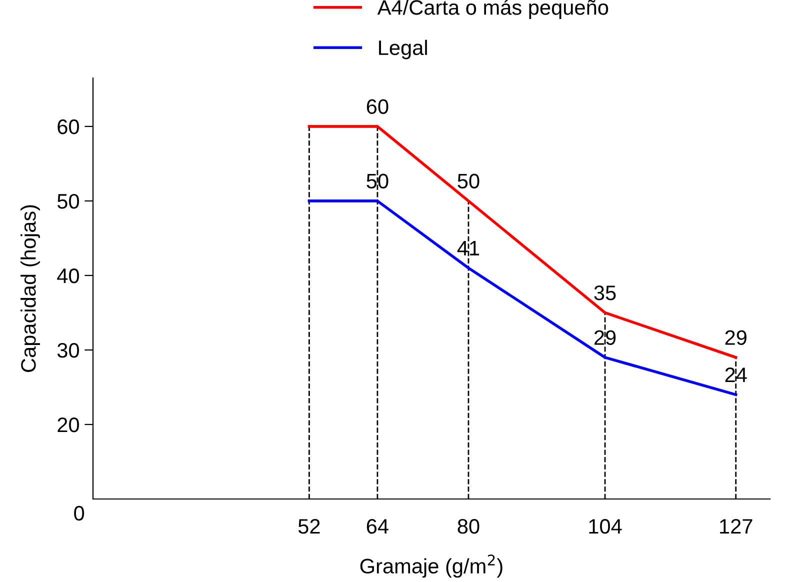 Image resolution: width=797 pixels, height=582 pixels. What do you see at coordinates (377, 106) in the screenshot?
I see `data-label: 60` at bounding box center [377, 106].